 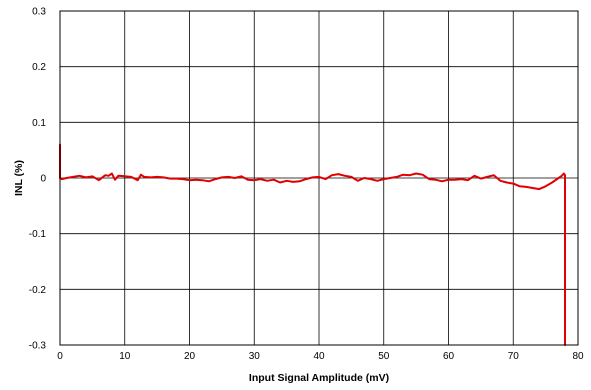 I want to click on y-tick-label: -0.2, so click(x=38, y=290).